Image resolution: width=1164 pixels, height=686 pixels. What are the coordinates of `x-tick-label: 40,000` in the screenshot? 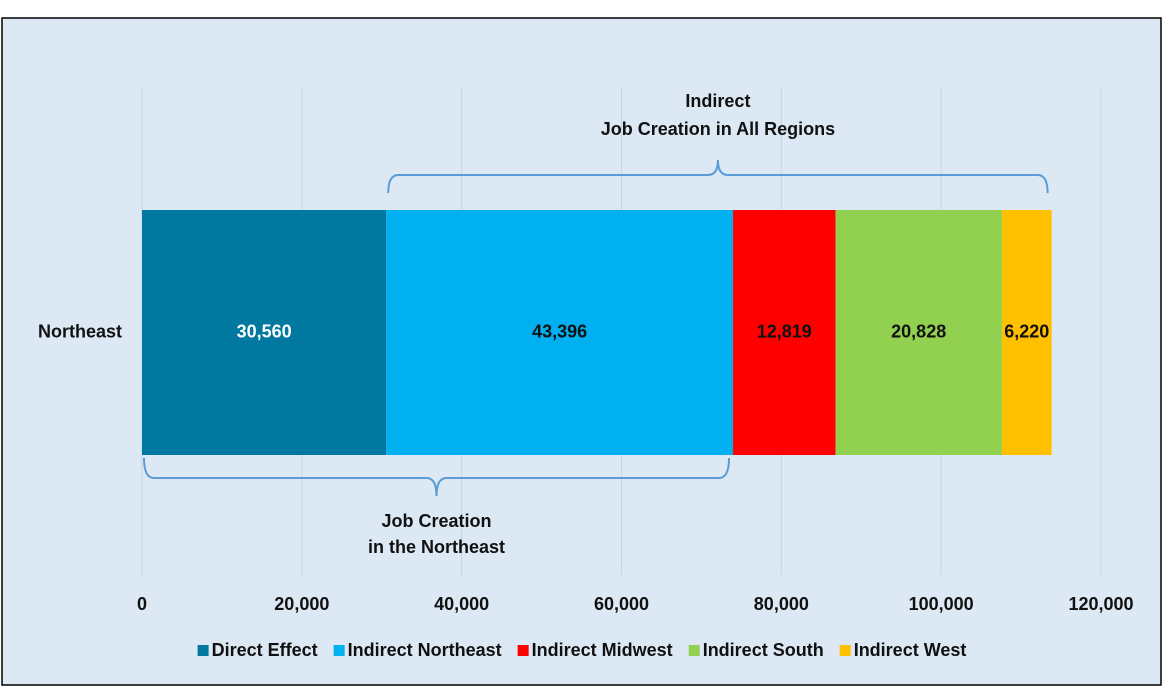 It's located at (461, 604).